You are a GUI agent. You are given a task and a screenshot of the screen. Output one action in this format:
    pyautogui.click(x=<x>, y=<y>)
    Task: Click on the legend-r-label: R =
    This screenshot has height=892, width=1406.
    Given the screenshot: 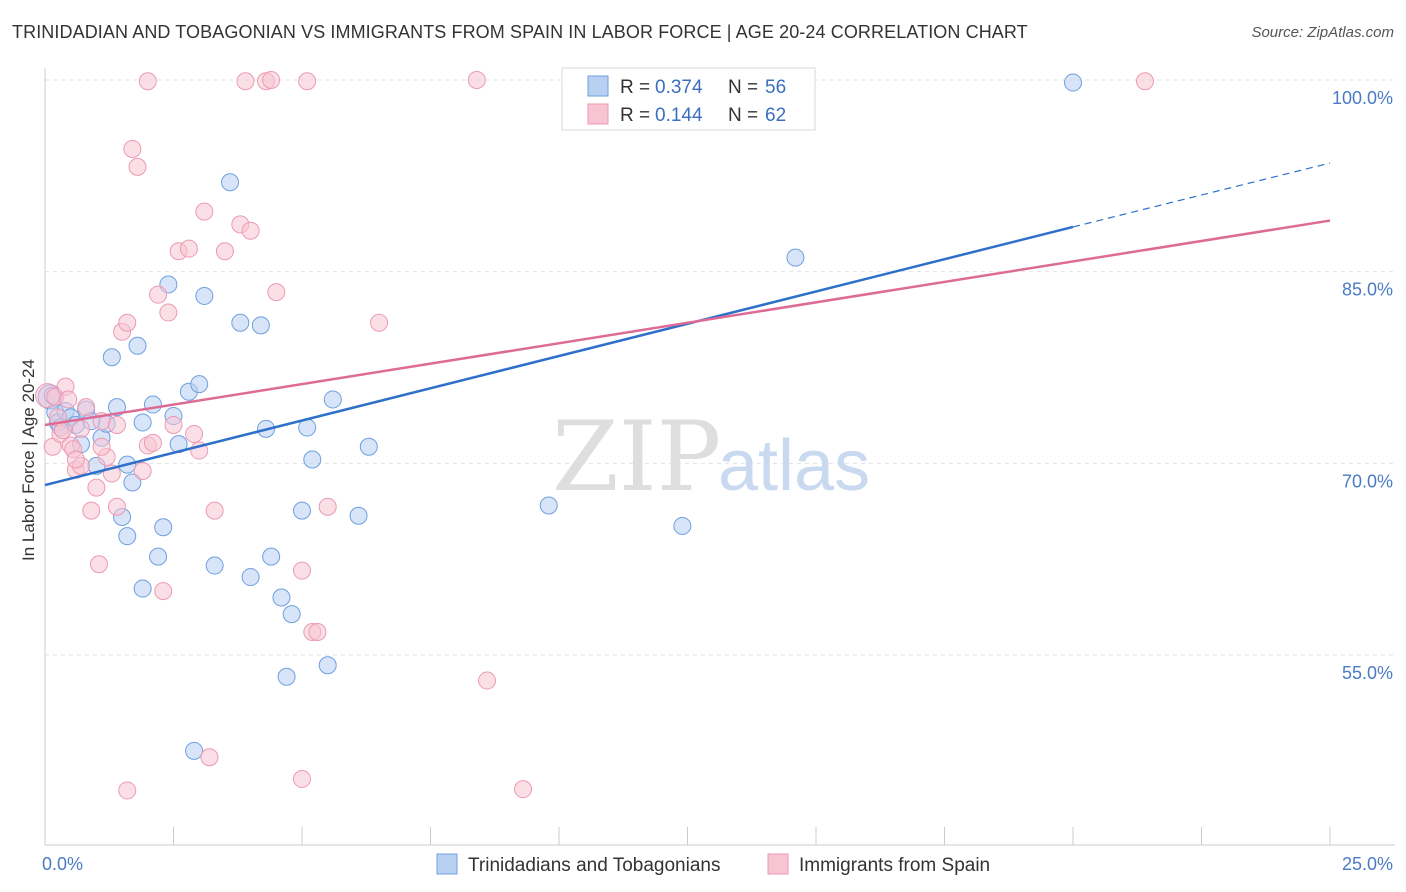 What is the action you would take?
    pyautogui.click(x=635, y=87)
    